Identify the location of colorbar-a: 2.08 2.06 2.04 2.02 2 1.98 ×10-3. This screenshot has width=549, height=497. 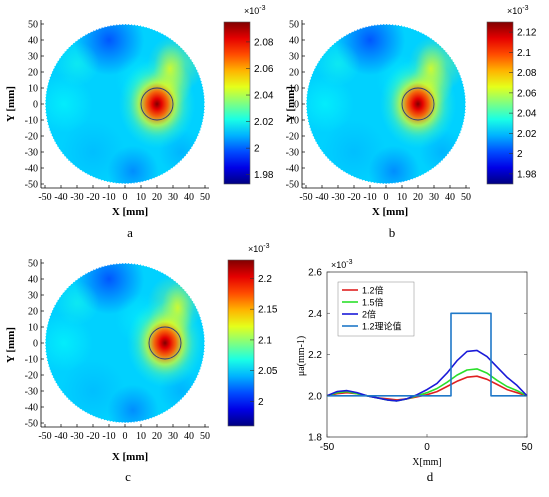
(248, 95).